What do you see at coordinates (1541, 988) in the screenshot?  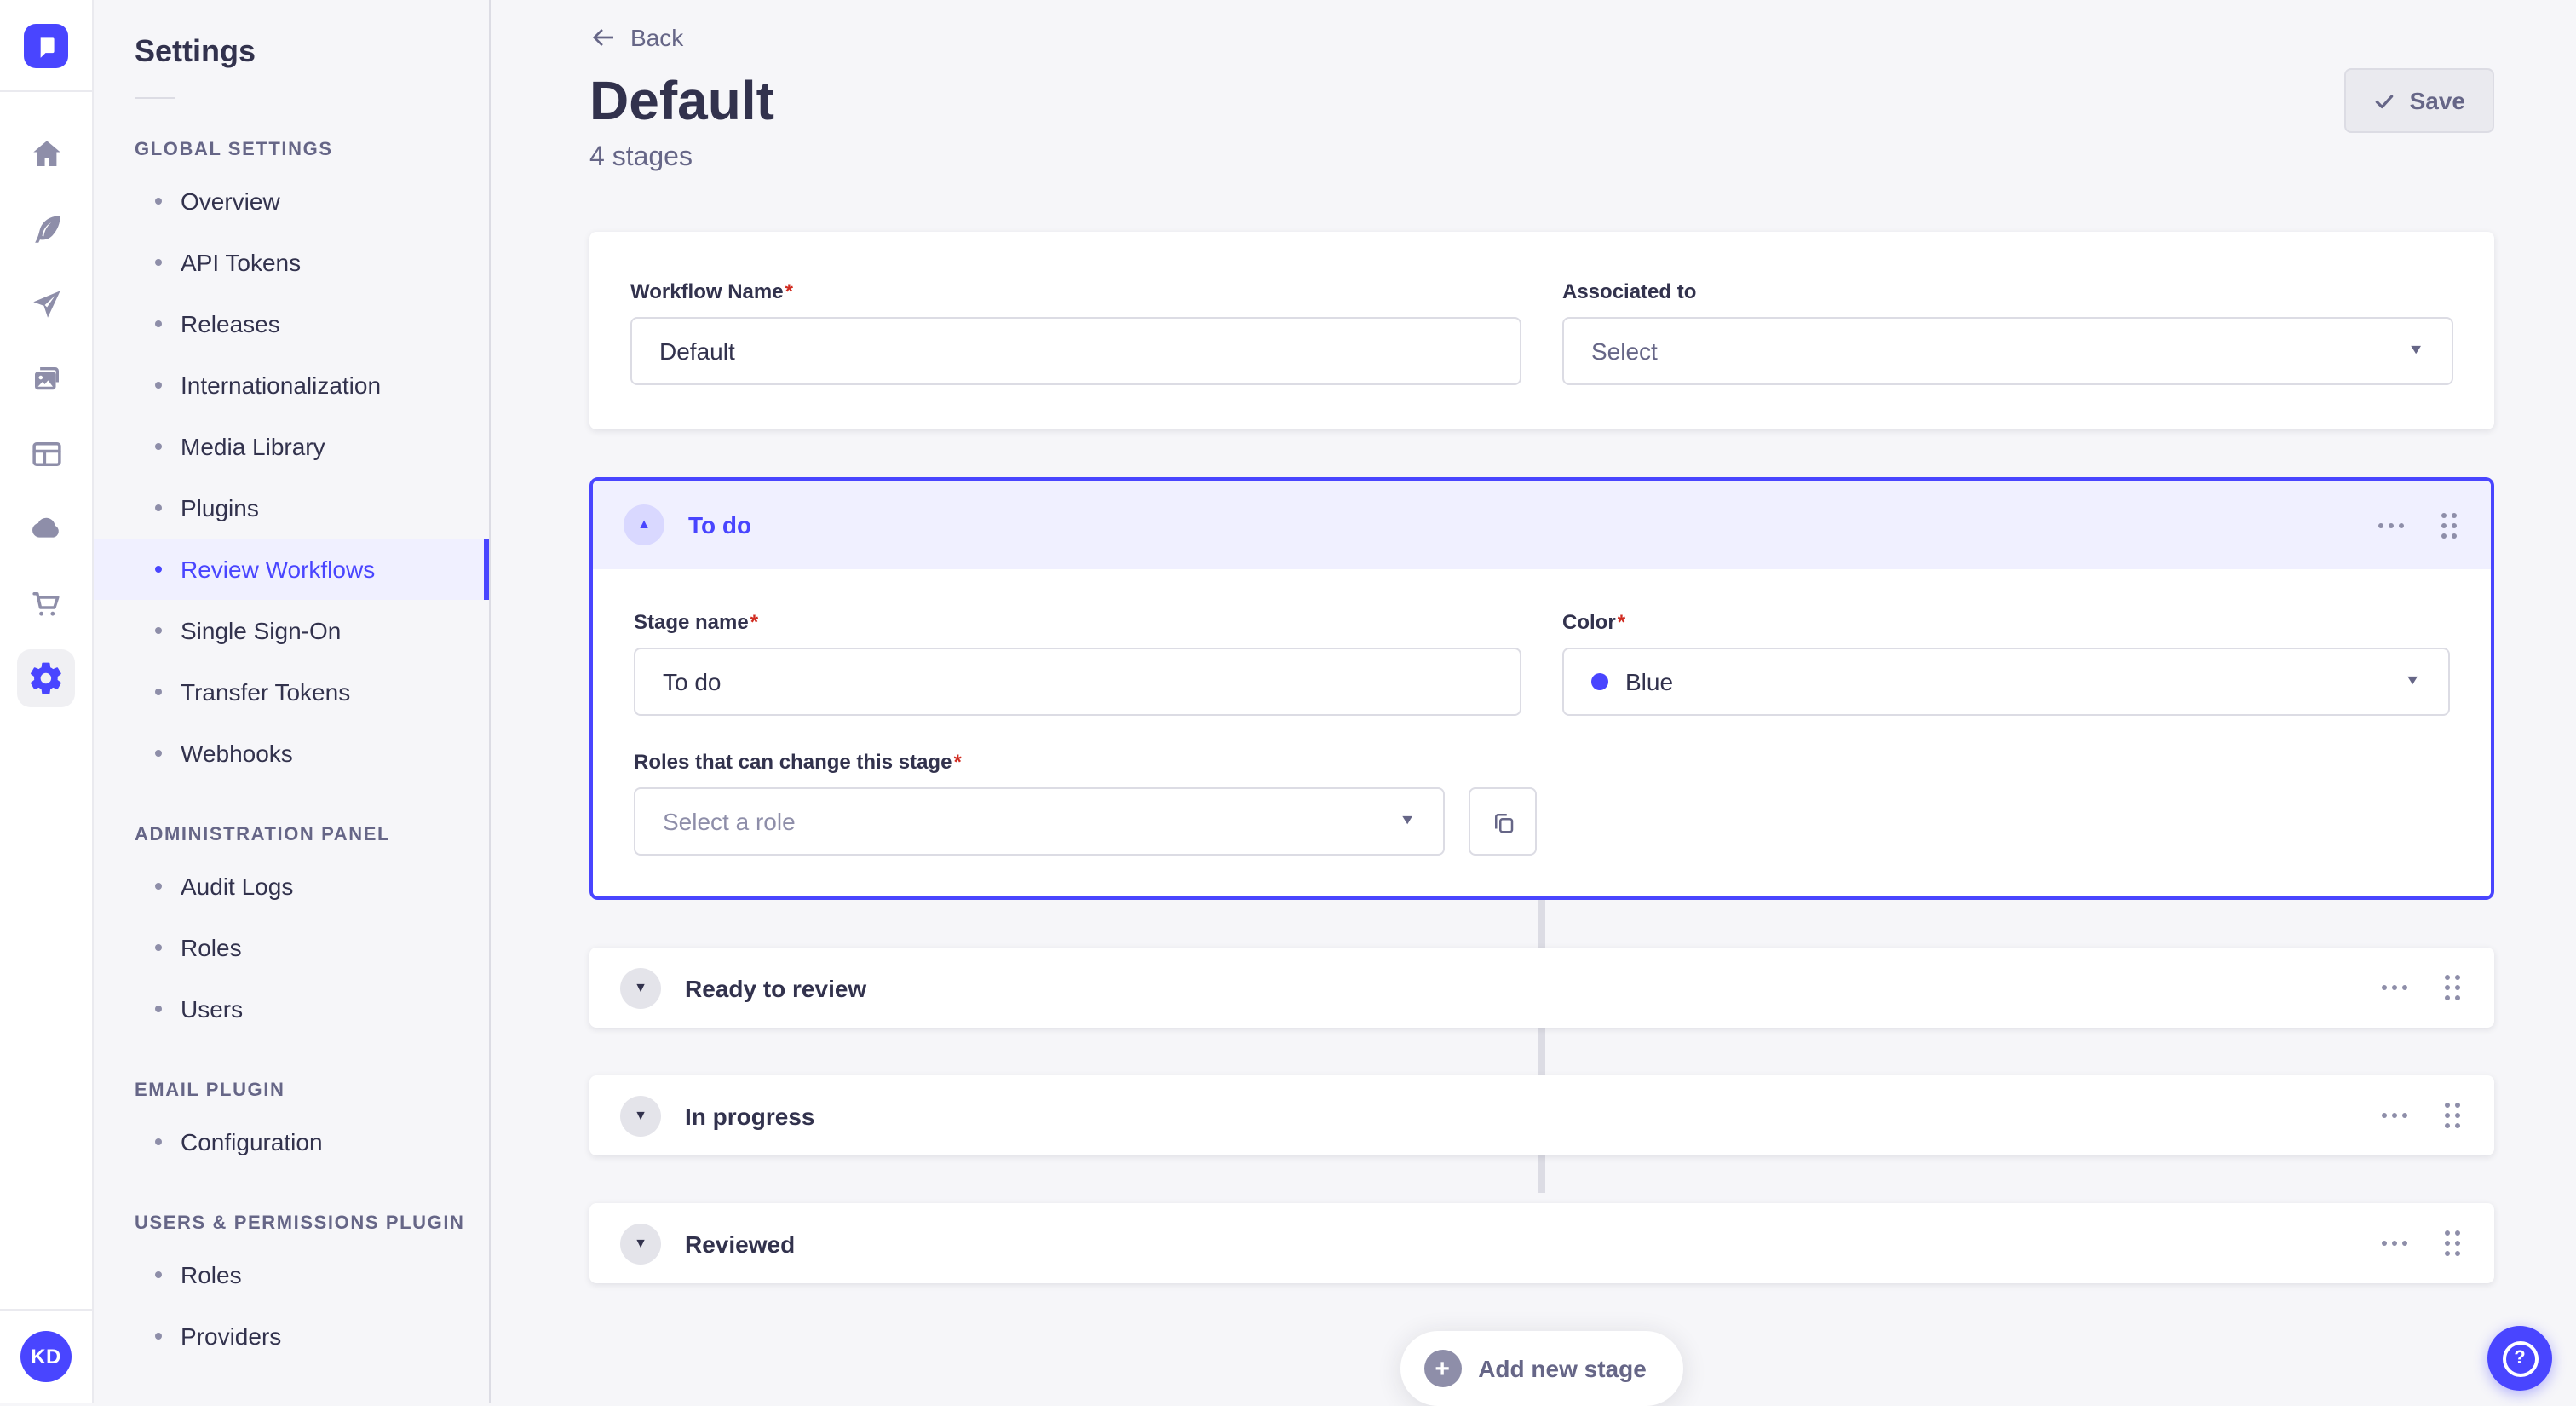 I see `stage-panel-ready-to-review: ▼ Ready to review` at bounding box center [1541, 988].